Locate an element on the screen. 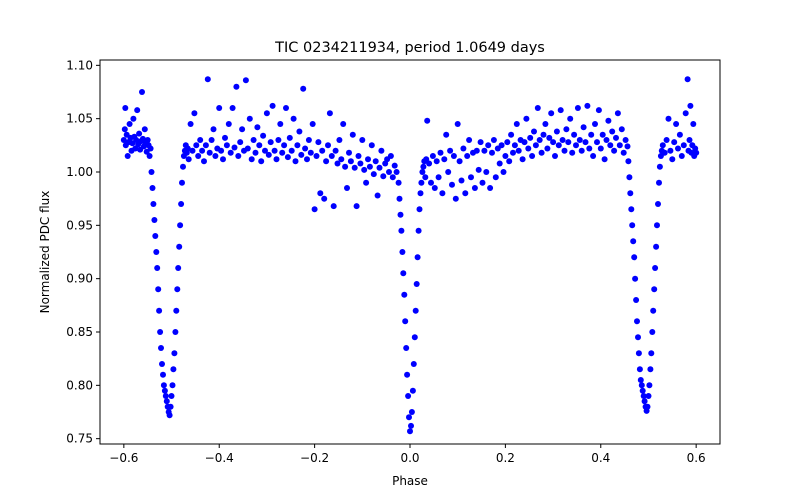 Image resolution: width=800 pixels, height=500 pixels. x-tick-label: −0.2 is located at coordinates (314, 458).